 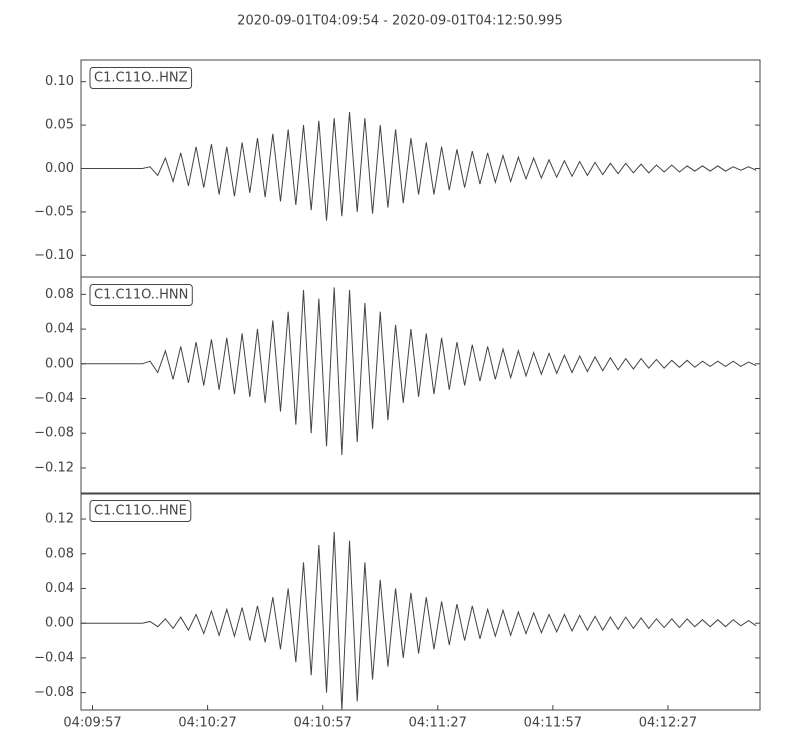 What do you see at coordinates (59, 519) in the screenshot?
I see `y-tick-label: 0.12` at bounding box center [59, 519].